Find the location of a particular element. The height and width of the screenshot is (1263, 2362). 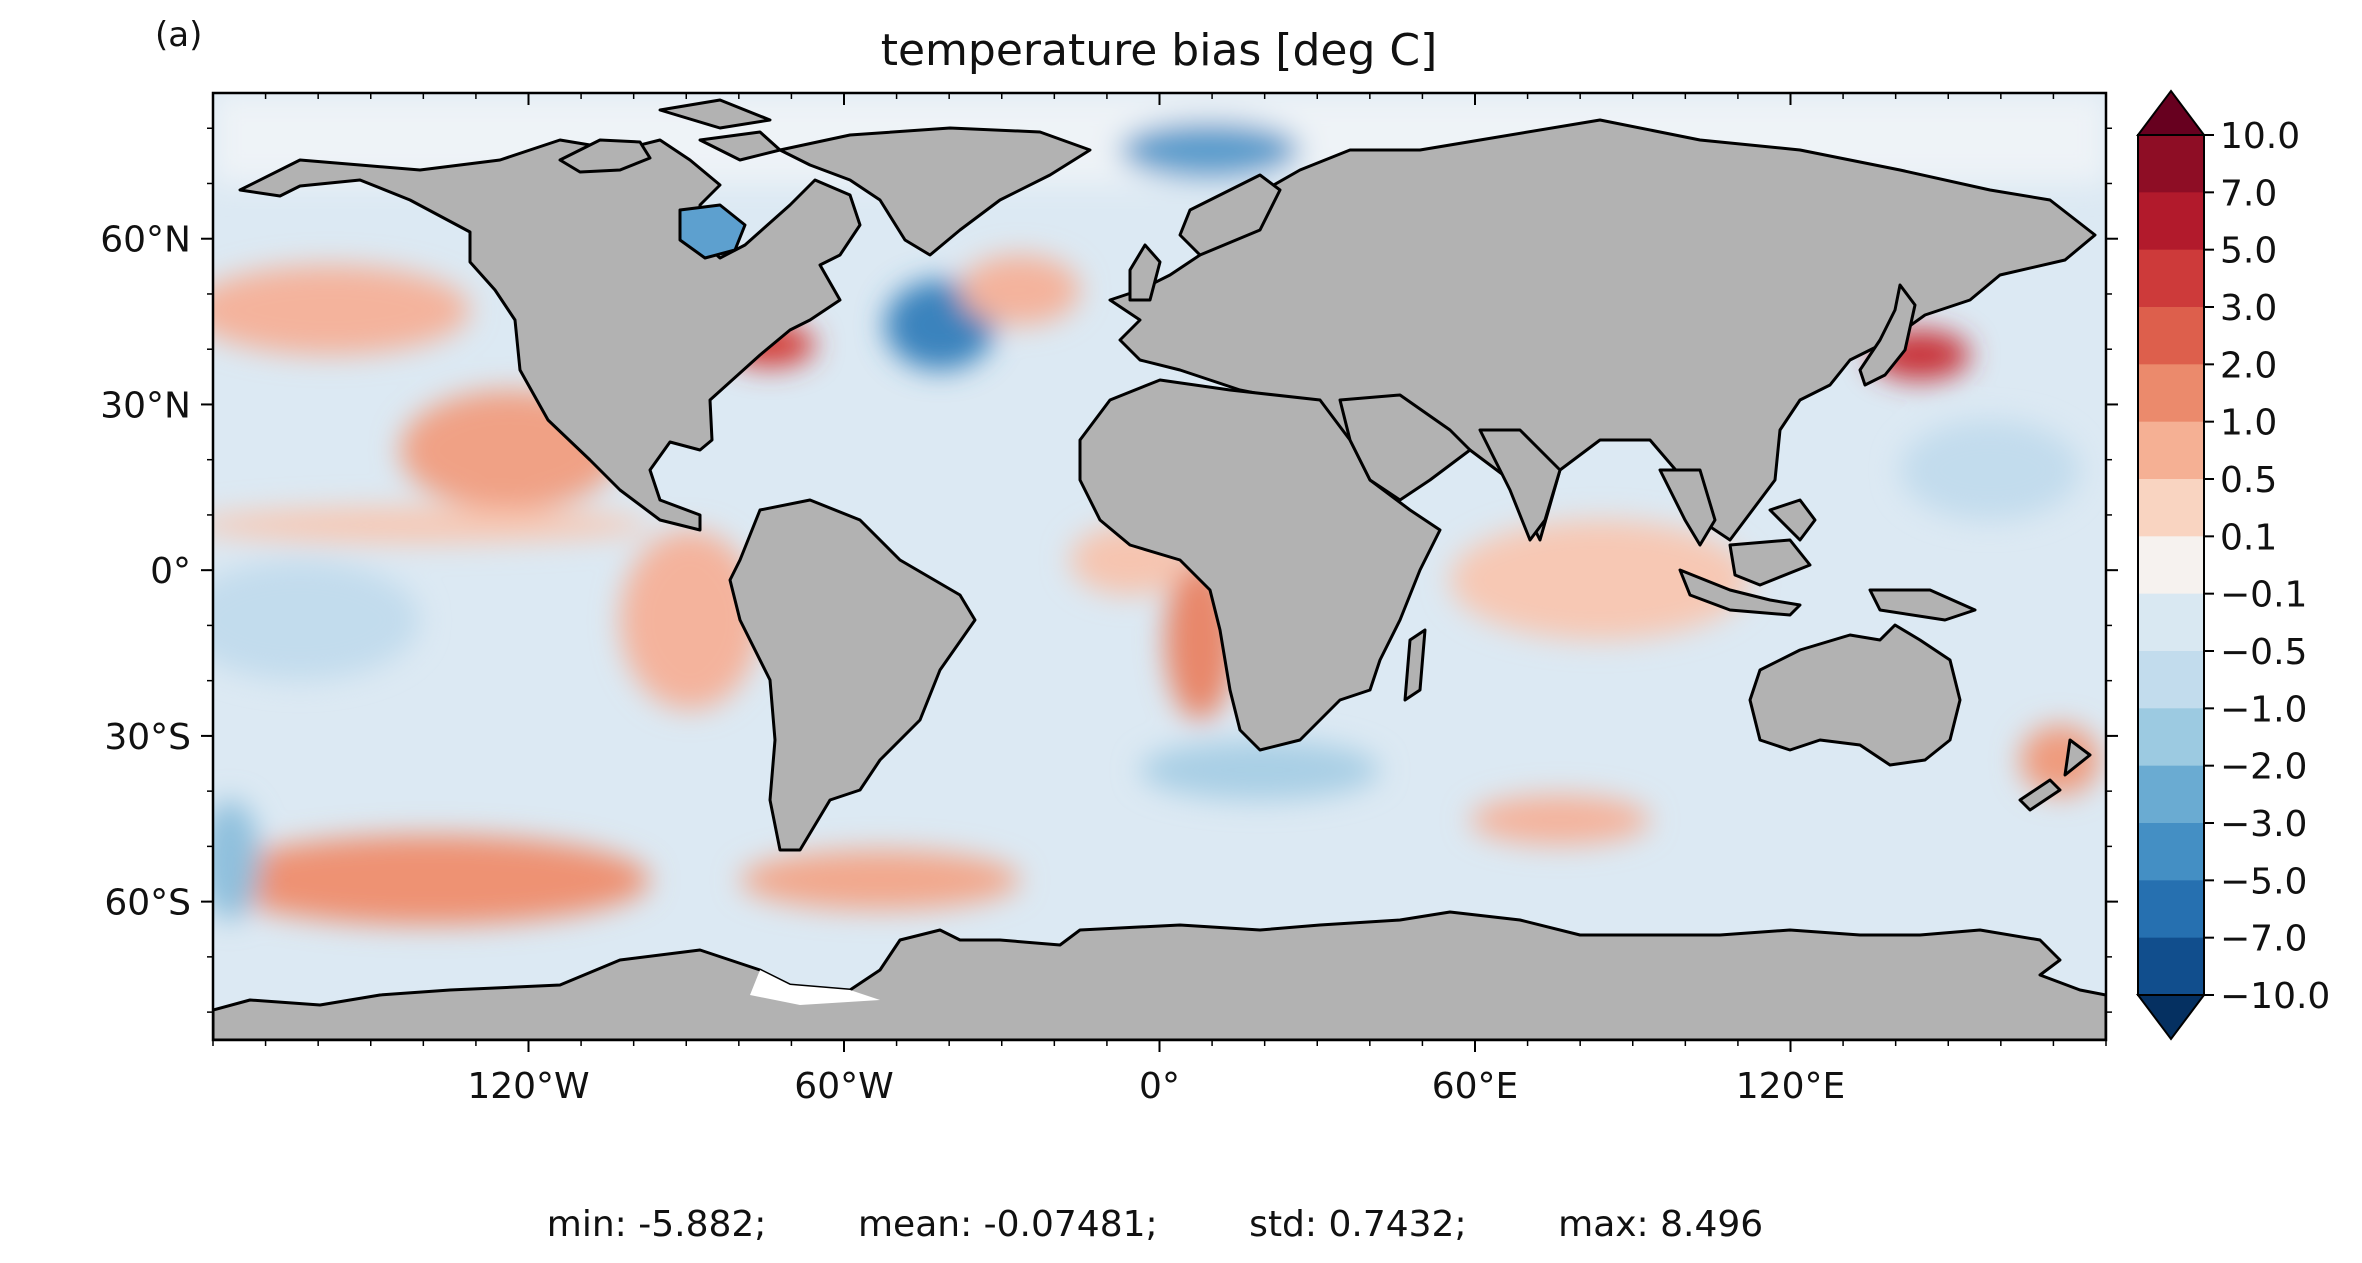

lon-tick-label: 120°E is located at coordinates (1790, 1086).